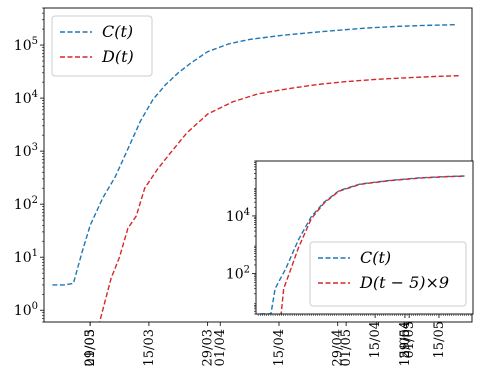 This screenshot has width=478, height=368. What do you see at coordinates (238, 274) in the screenshot?
I see `inset-plot-y-tick-label: 102` at bounding box center [238, 274].